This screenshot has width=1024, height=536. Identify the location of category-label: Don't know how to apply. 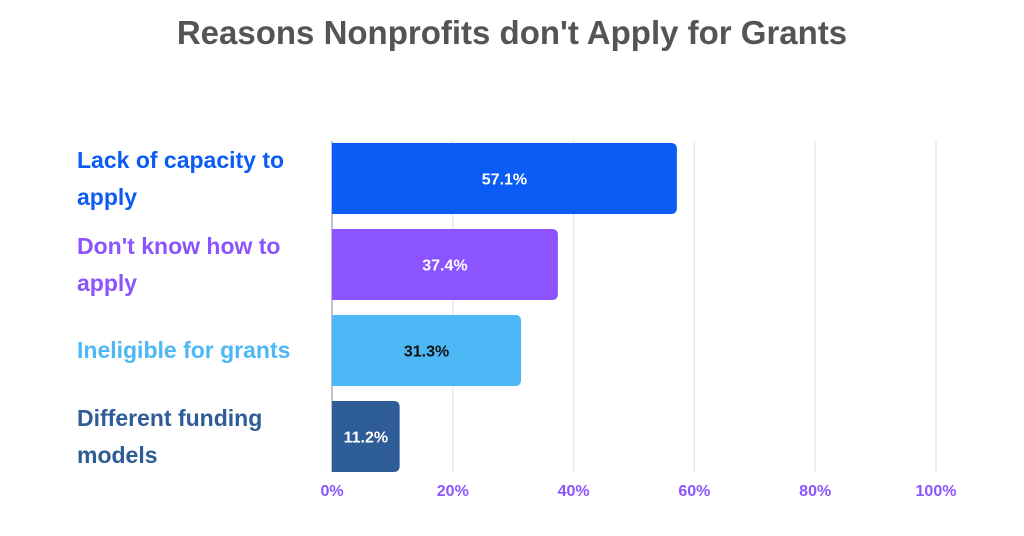
(179, 264).